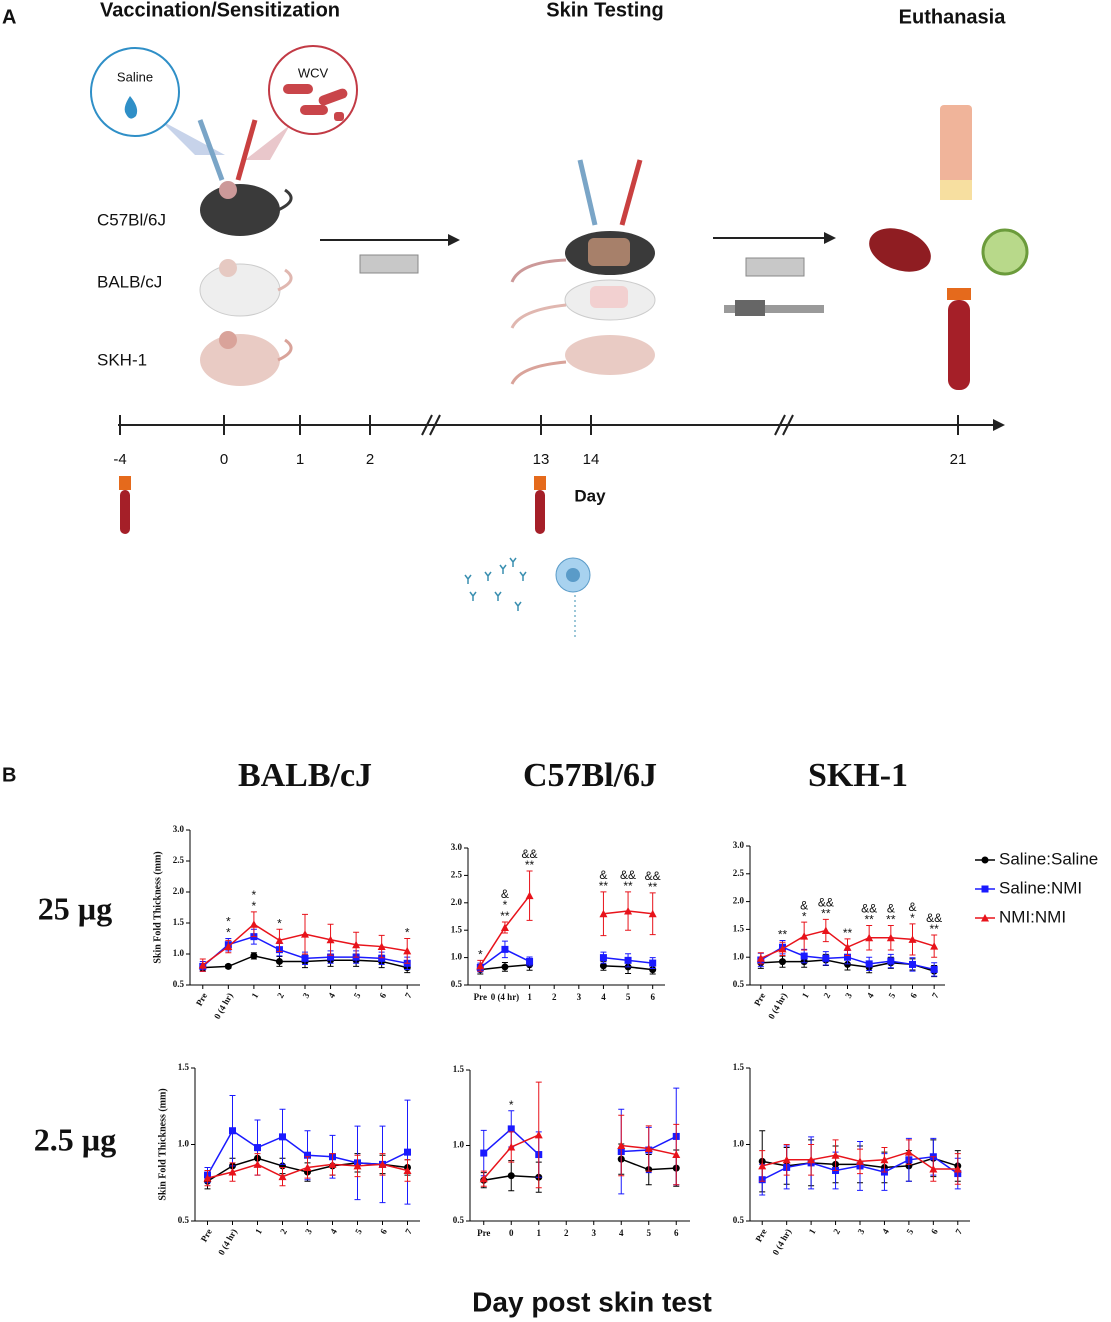 This screenshot has width=1111, height=1322. I want to click on y-tick-label: 3.0, so click(179, 829).